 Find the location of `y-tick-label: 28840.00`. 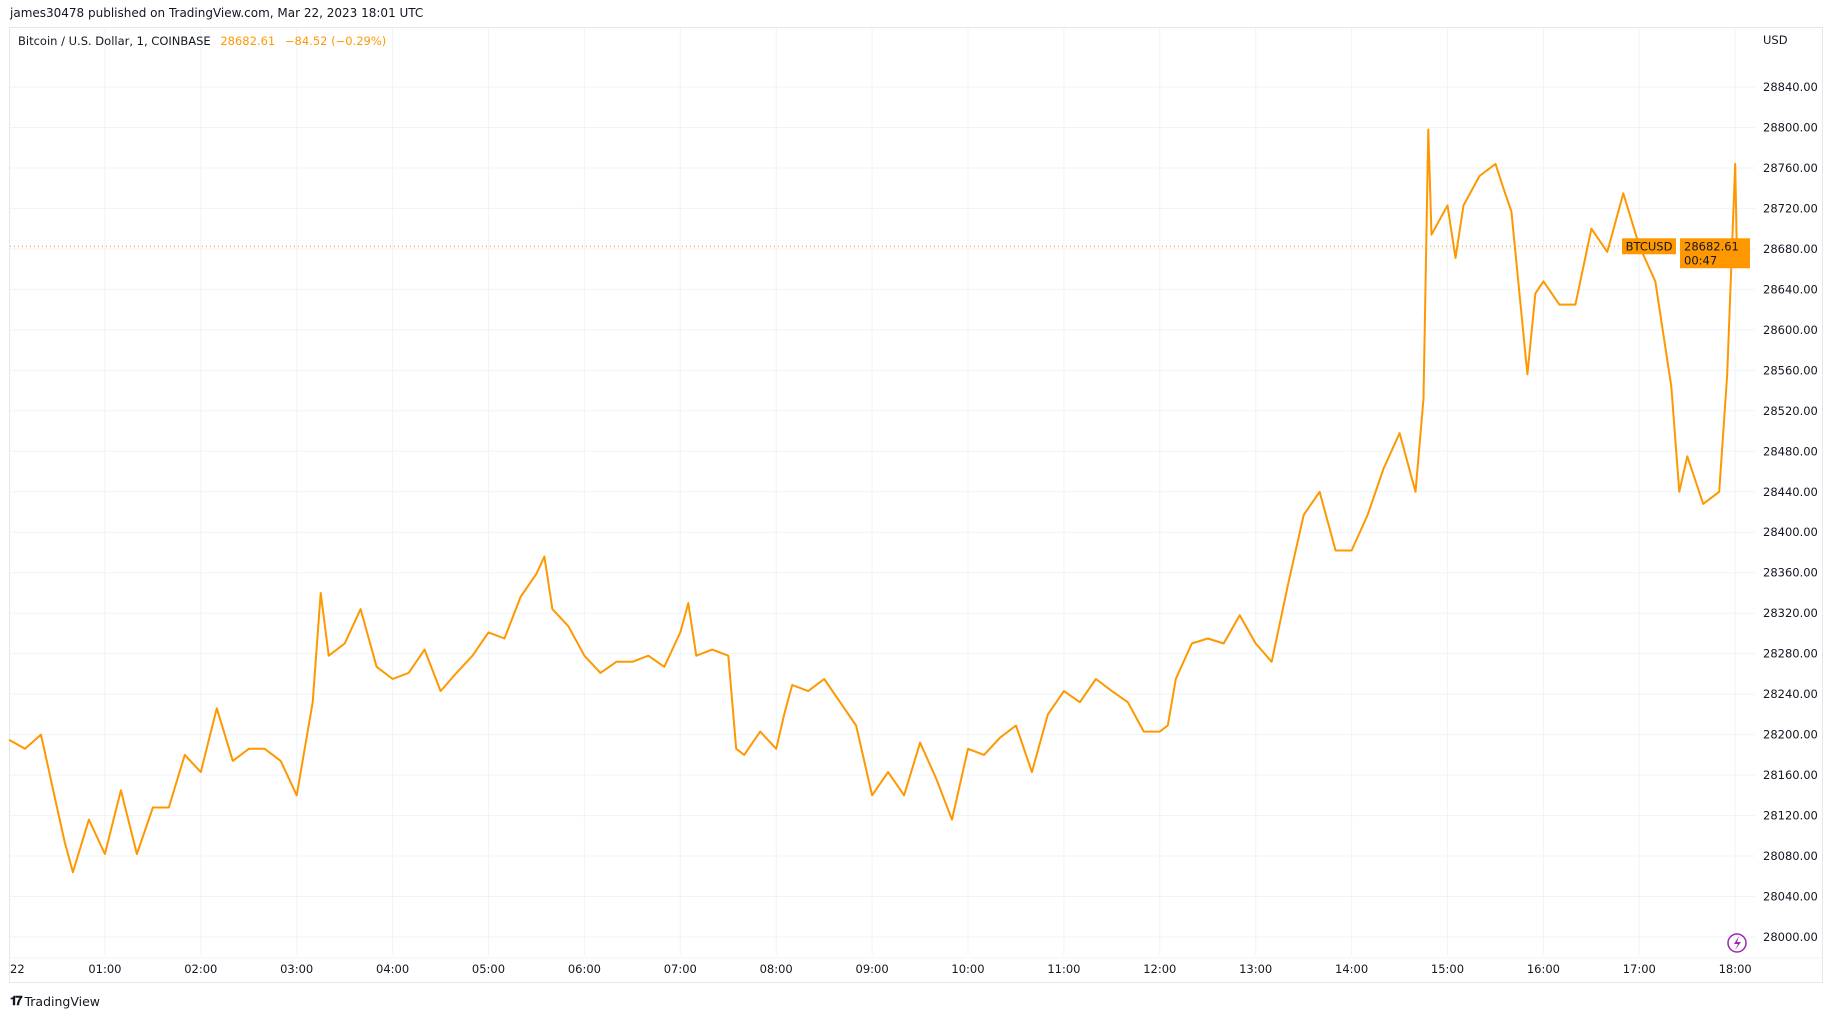

y-tick-label: 28840.00 is located at coordinates (1790, 87).